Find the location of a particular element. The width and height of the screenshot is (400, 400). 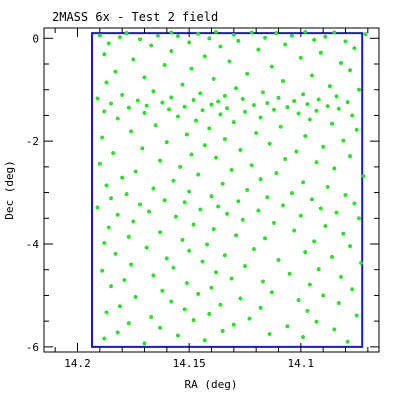

y-tick-label: 0 is located at coordinates (35, 38).